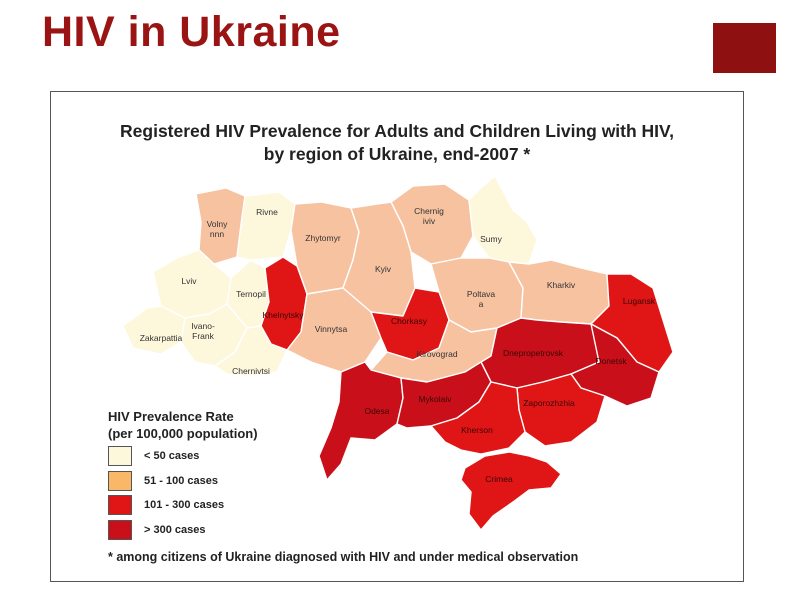 The width and height of the screenshot is (800, 600). What do you see at coordinates (323, 238) in the screenshot?
I see `region-label-zhytomyr: Zhytomyr` at bounding box center [323, 238].